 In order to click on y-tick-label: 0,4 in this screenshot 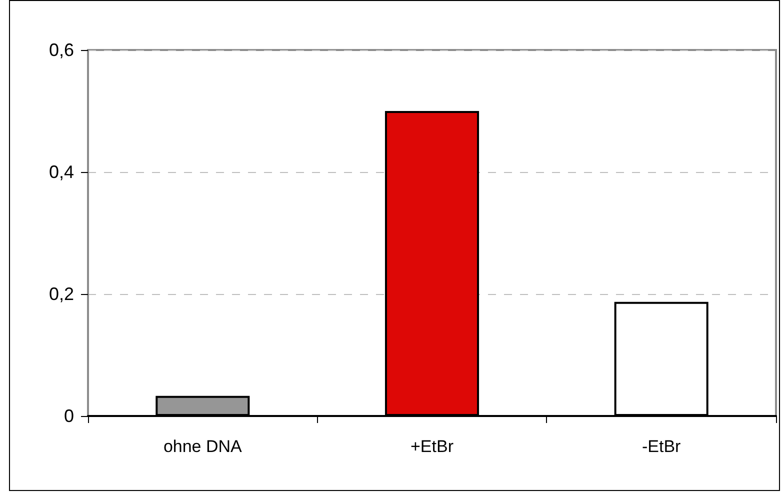, I will do `click(61, 172)`.